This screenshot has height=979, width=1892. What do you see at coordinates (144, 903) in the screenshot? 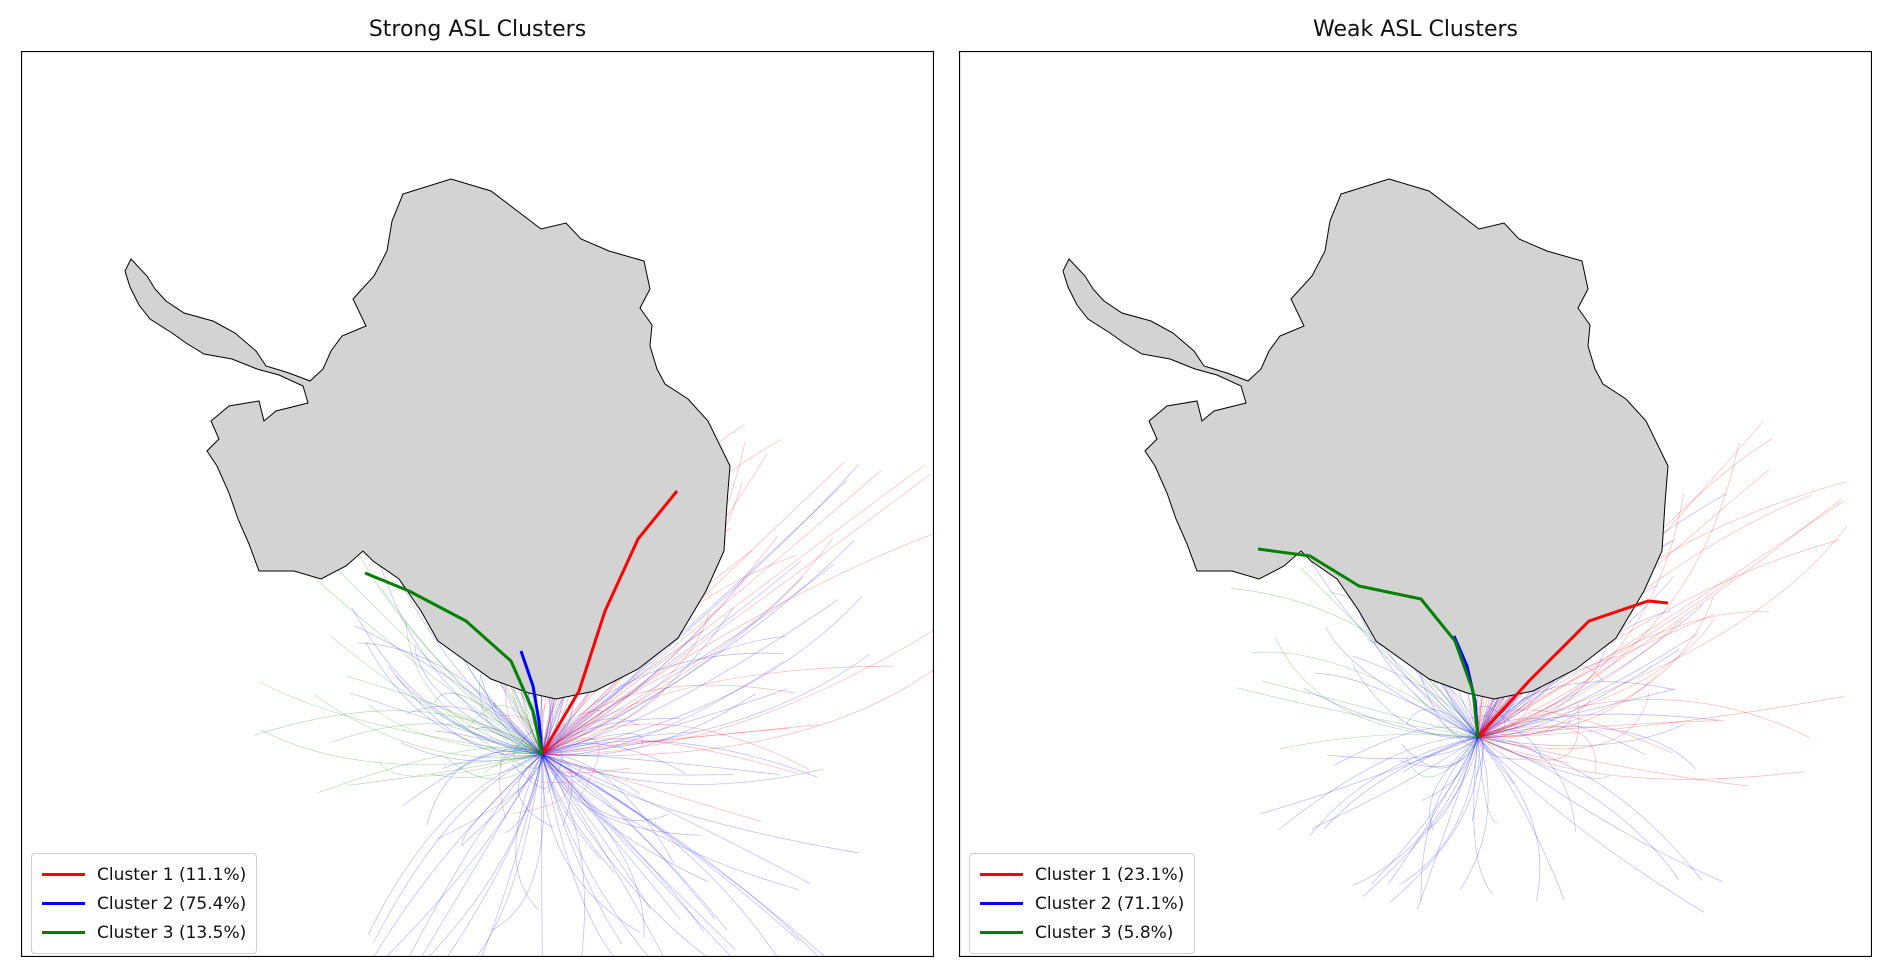
I see `legend-item-cluster-2: Cluster 2 (75.4%)` at bounding box center [144, 903].